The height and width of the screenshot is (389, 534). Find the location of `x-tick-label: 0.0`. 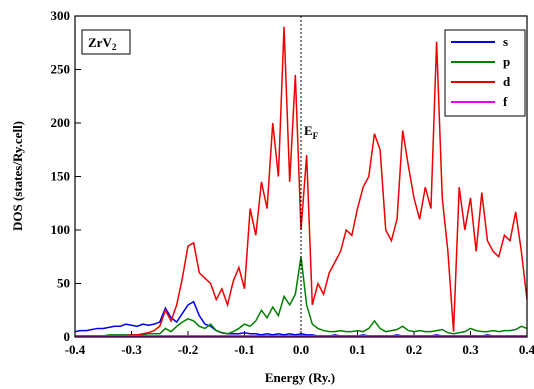

x-tick-label: 0.0 is located at coordinates (301, 349).